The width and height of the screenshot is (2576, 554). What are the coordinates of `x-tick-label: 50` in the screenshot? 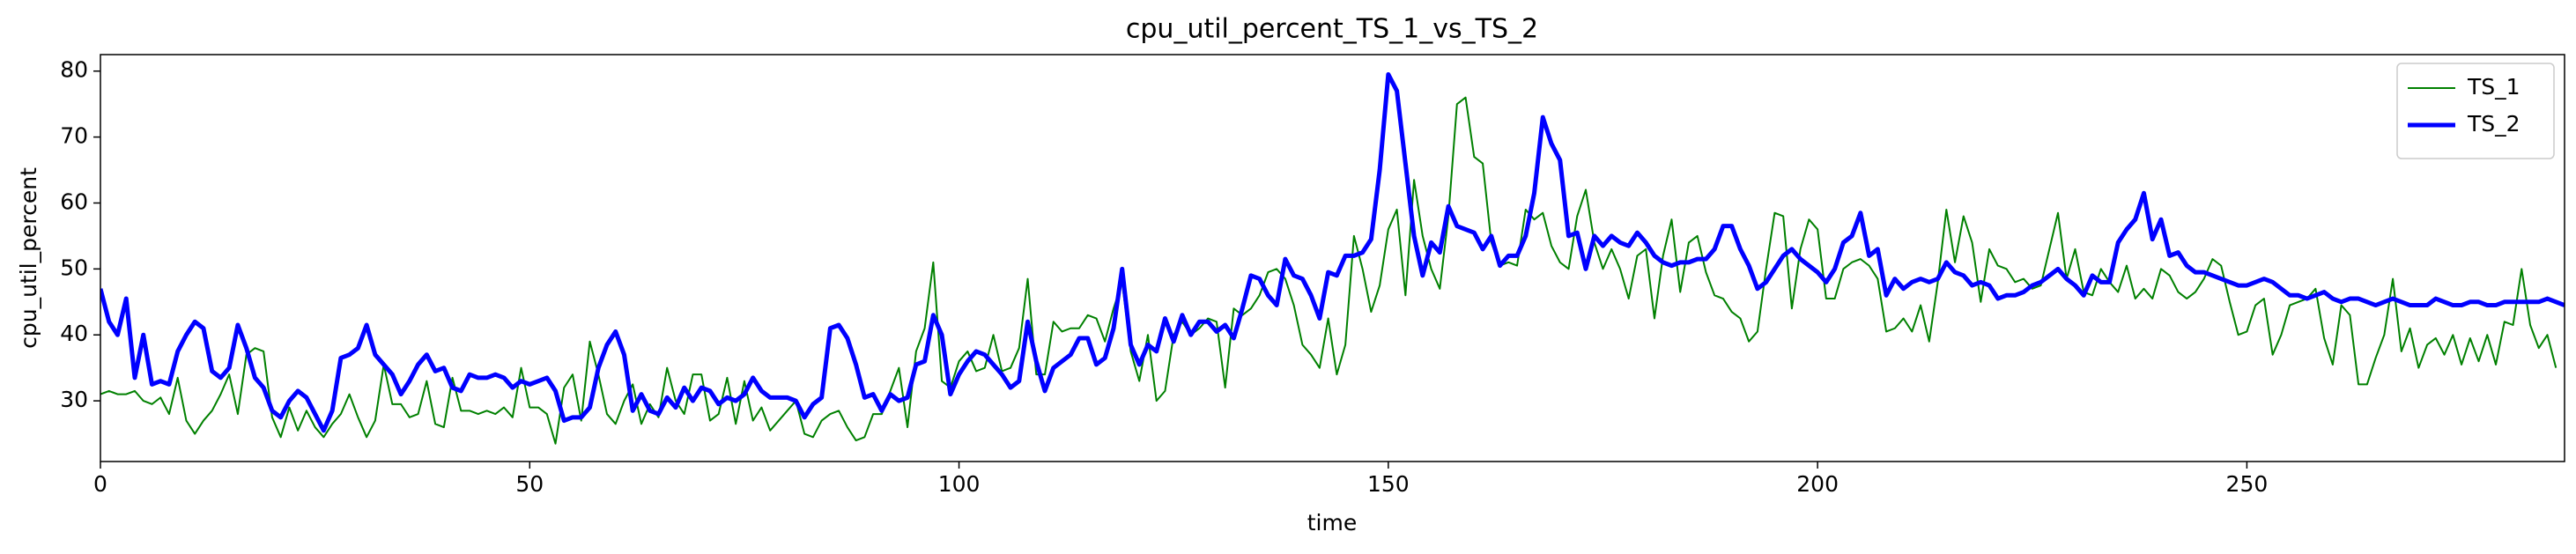 It's located at (530, 484).